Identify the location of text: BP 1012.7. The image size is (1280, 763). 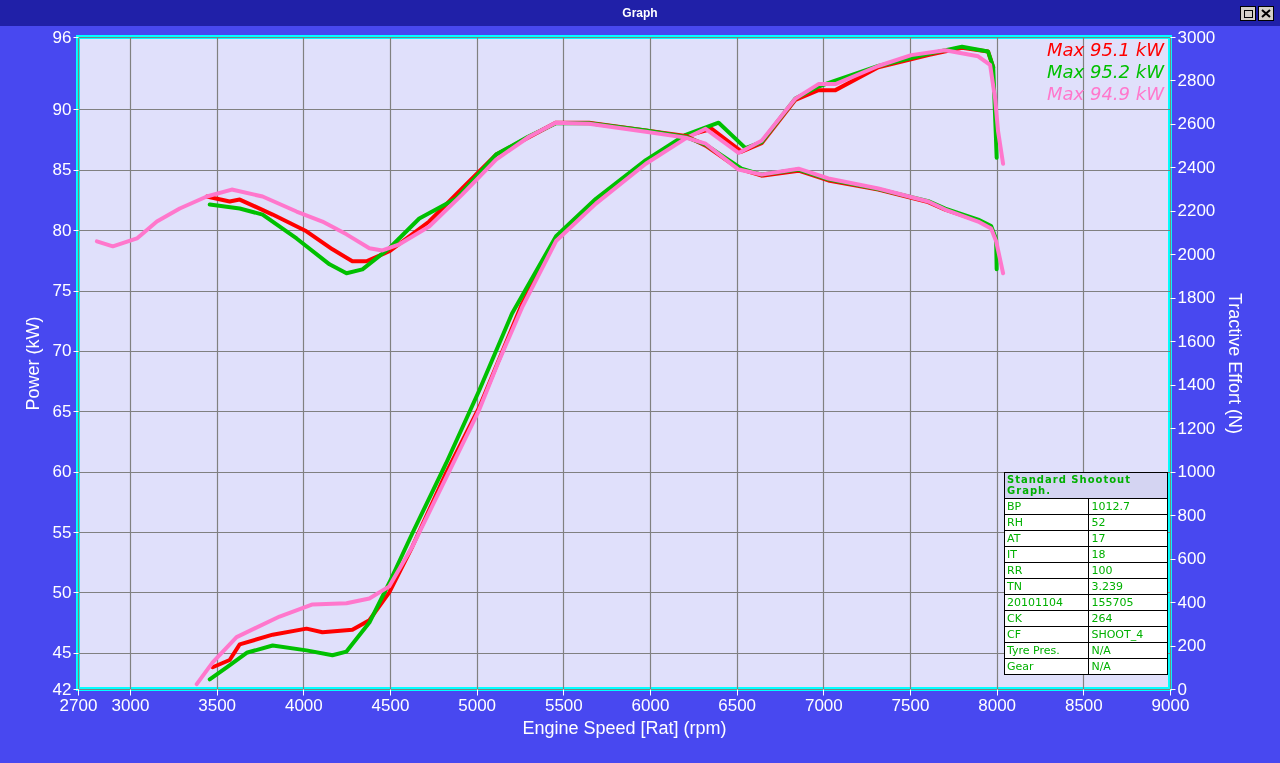
(1068, 506).